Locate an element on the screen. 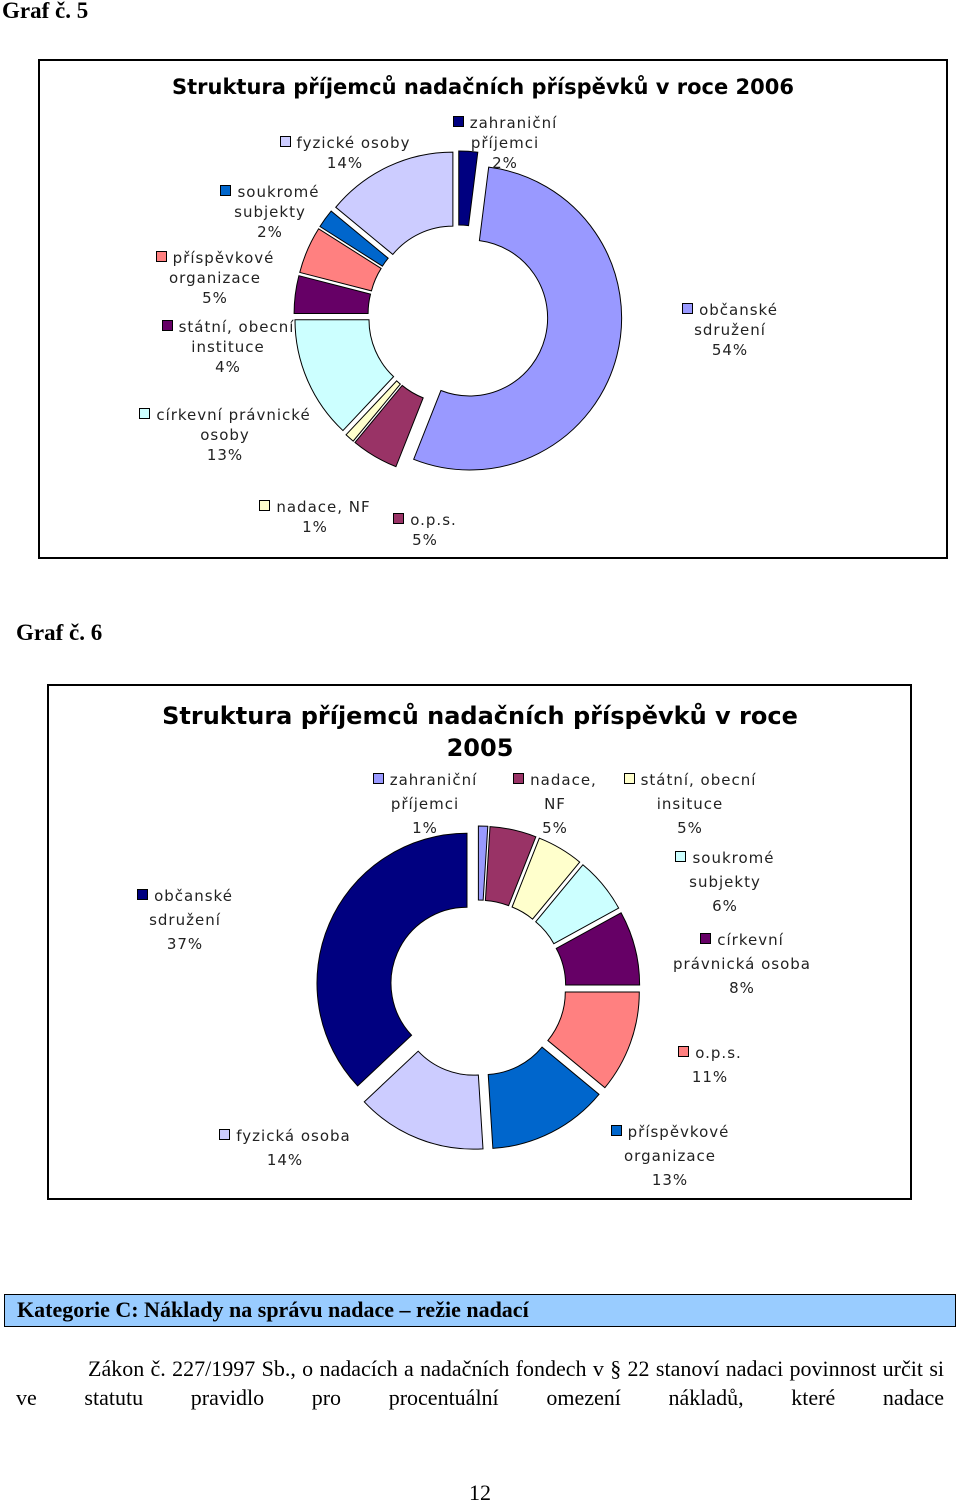  slice-label: příspěvkové organizace 5% is located at coordinates (215, 278).